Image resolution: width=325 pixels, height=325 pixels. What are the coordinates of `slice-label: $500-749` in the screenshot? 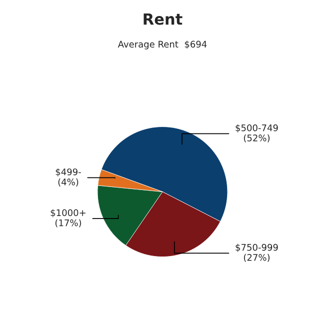 It's located at (257, 128).